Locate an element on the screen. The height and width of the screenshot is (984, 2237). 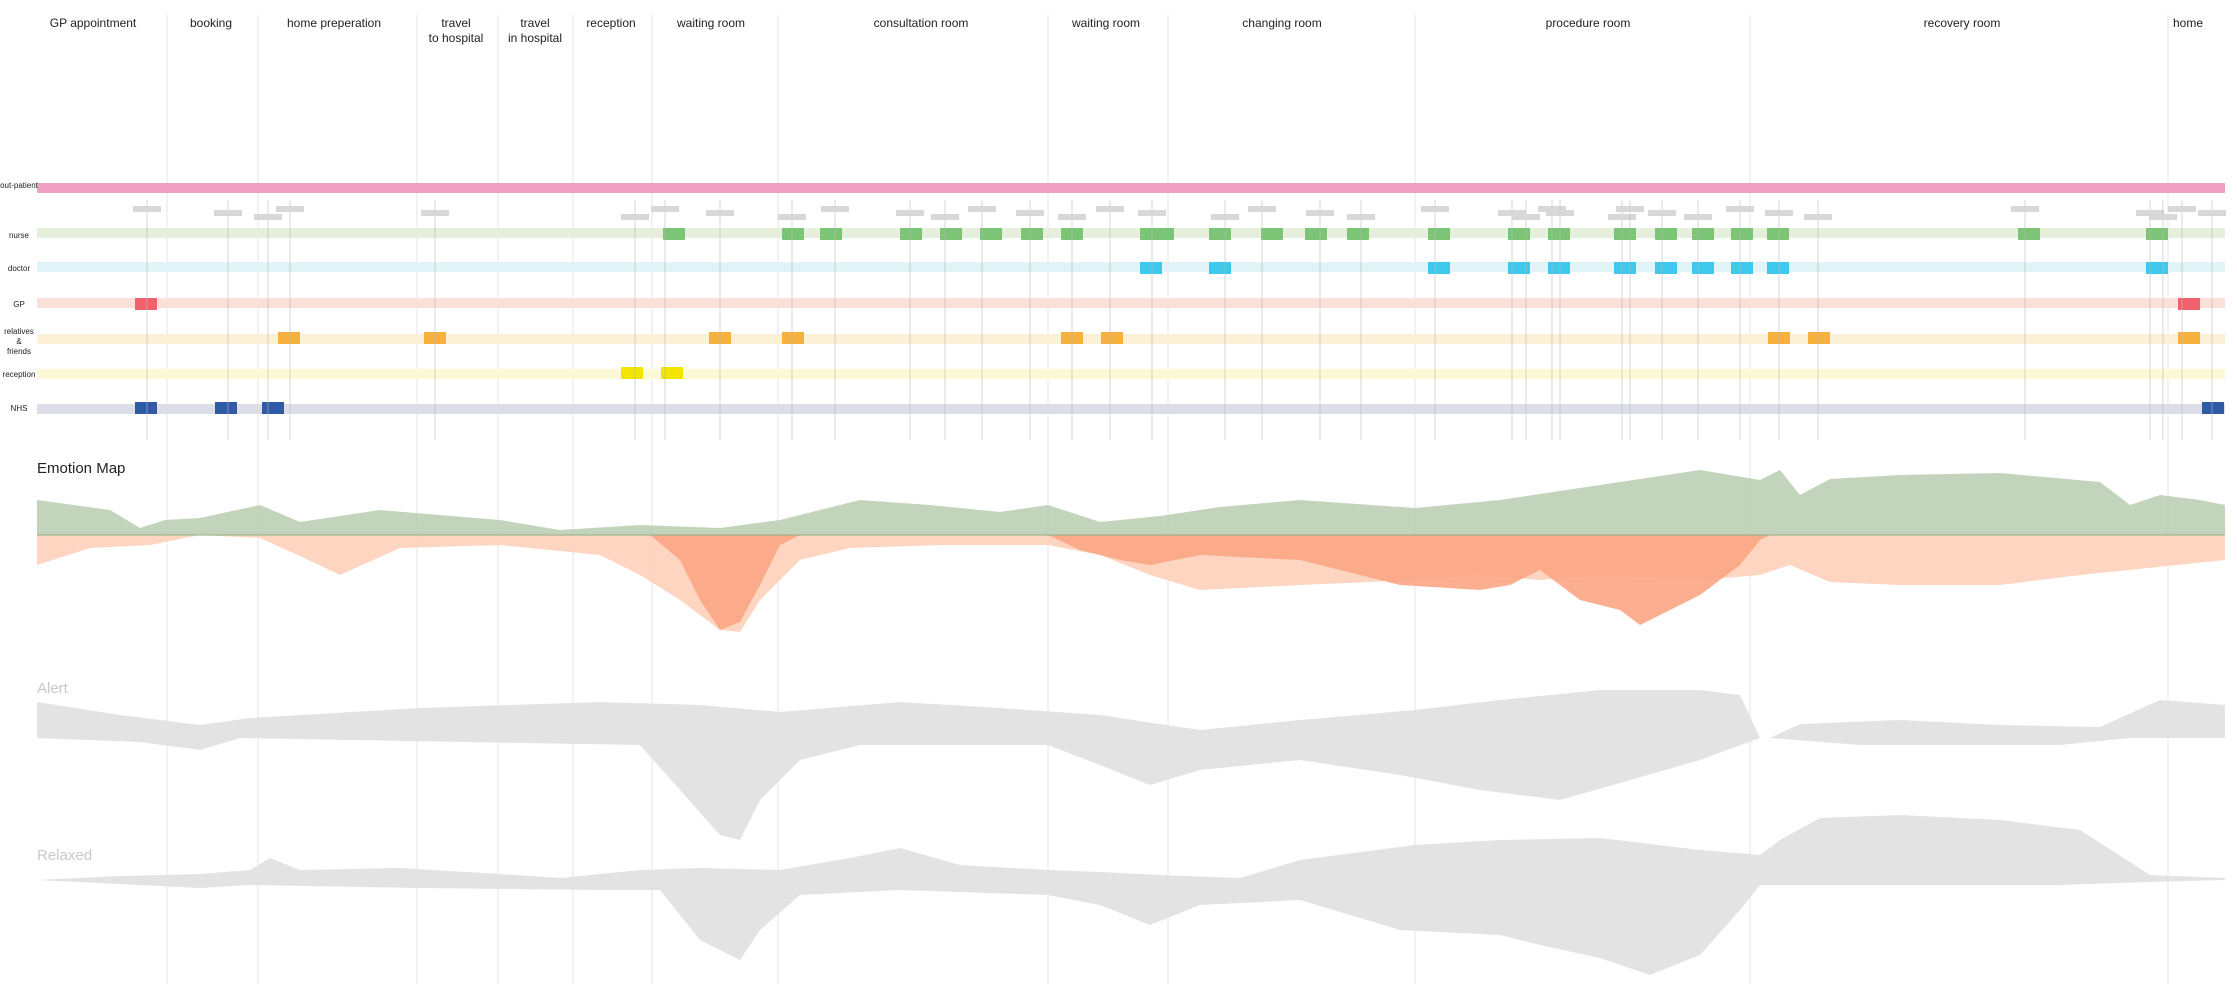
stage-recovery-room: recovery room is located at coordinates (1962, 23).